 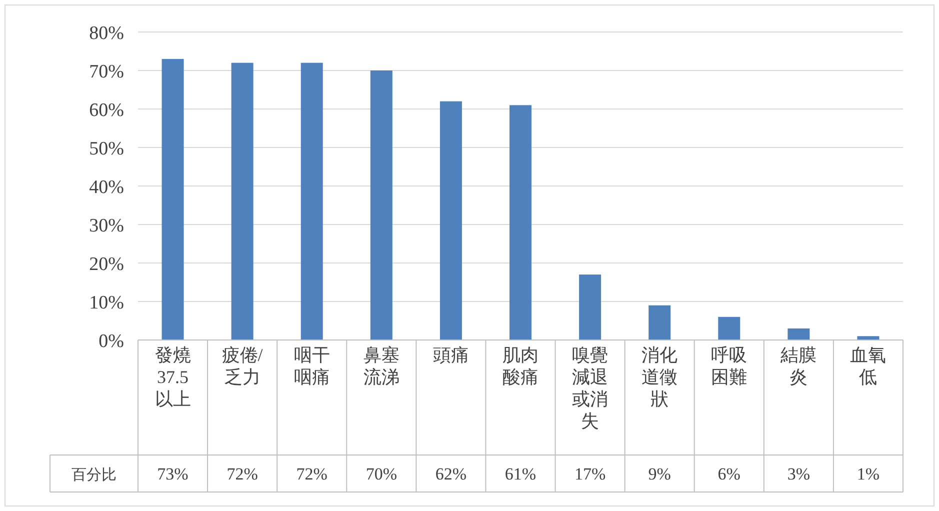 What do you see at coordinates (106, 149) in the screenshot?
I see `y-tick-label: 50%` at bounding box center [106, 149].